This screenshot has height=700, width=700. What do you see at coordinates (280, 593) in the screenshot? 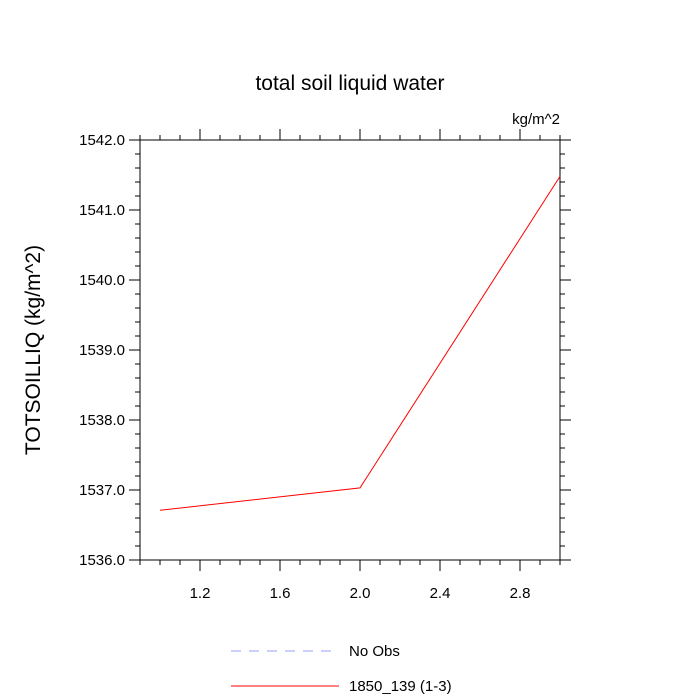
I see `x-tick-label: 1.6` at bounding box center [280, 593].